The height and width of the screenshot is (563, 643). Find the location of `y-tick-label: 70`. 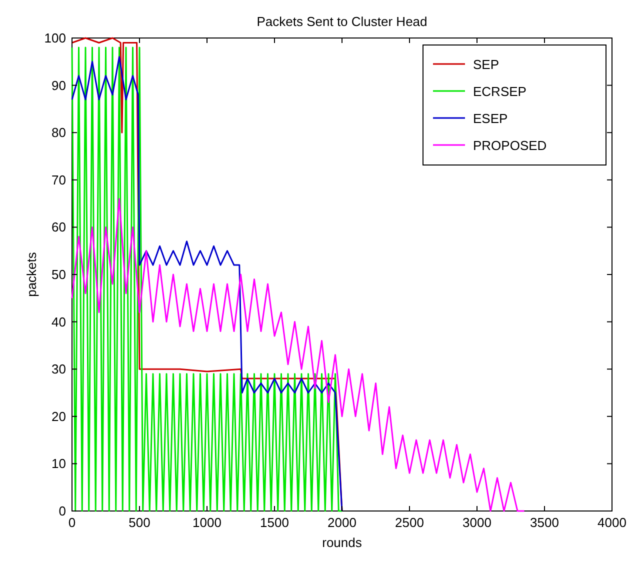

y-tick-label: 70 is located at coordinates (59, 180).